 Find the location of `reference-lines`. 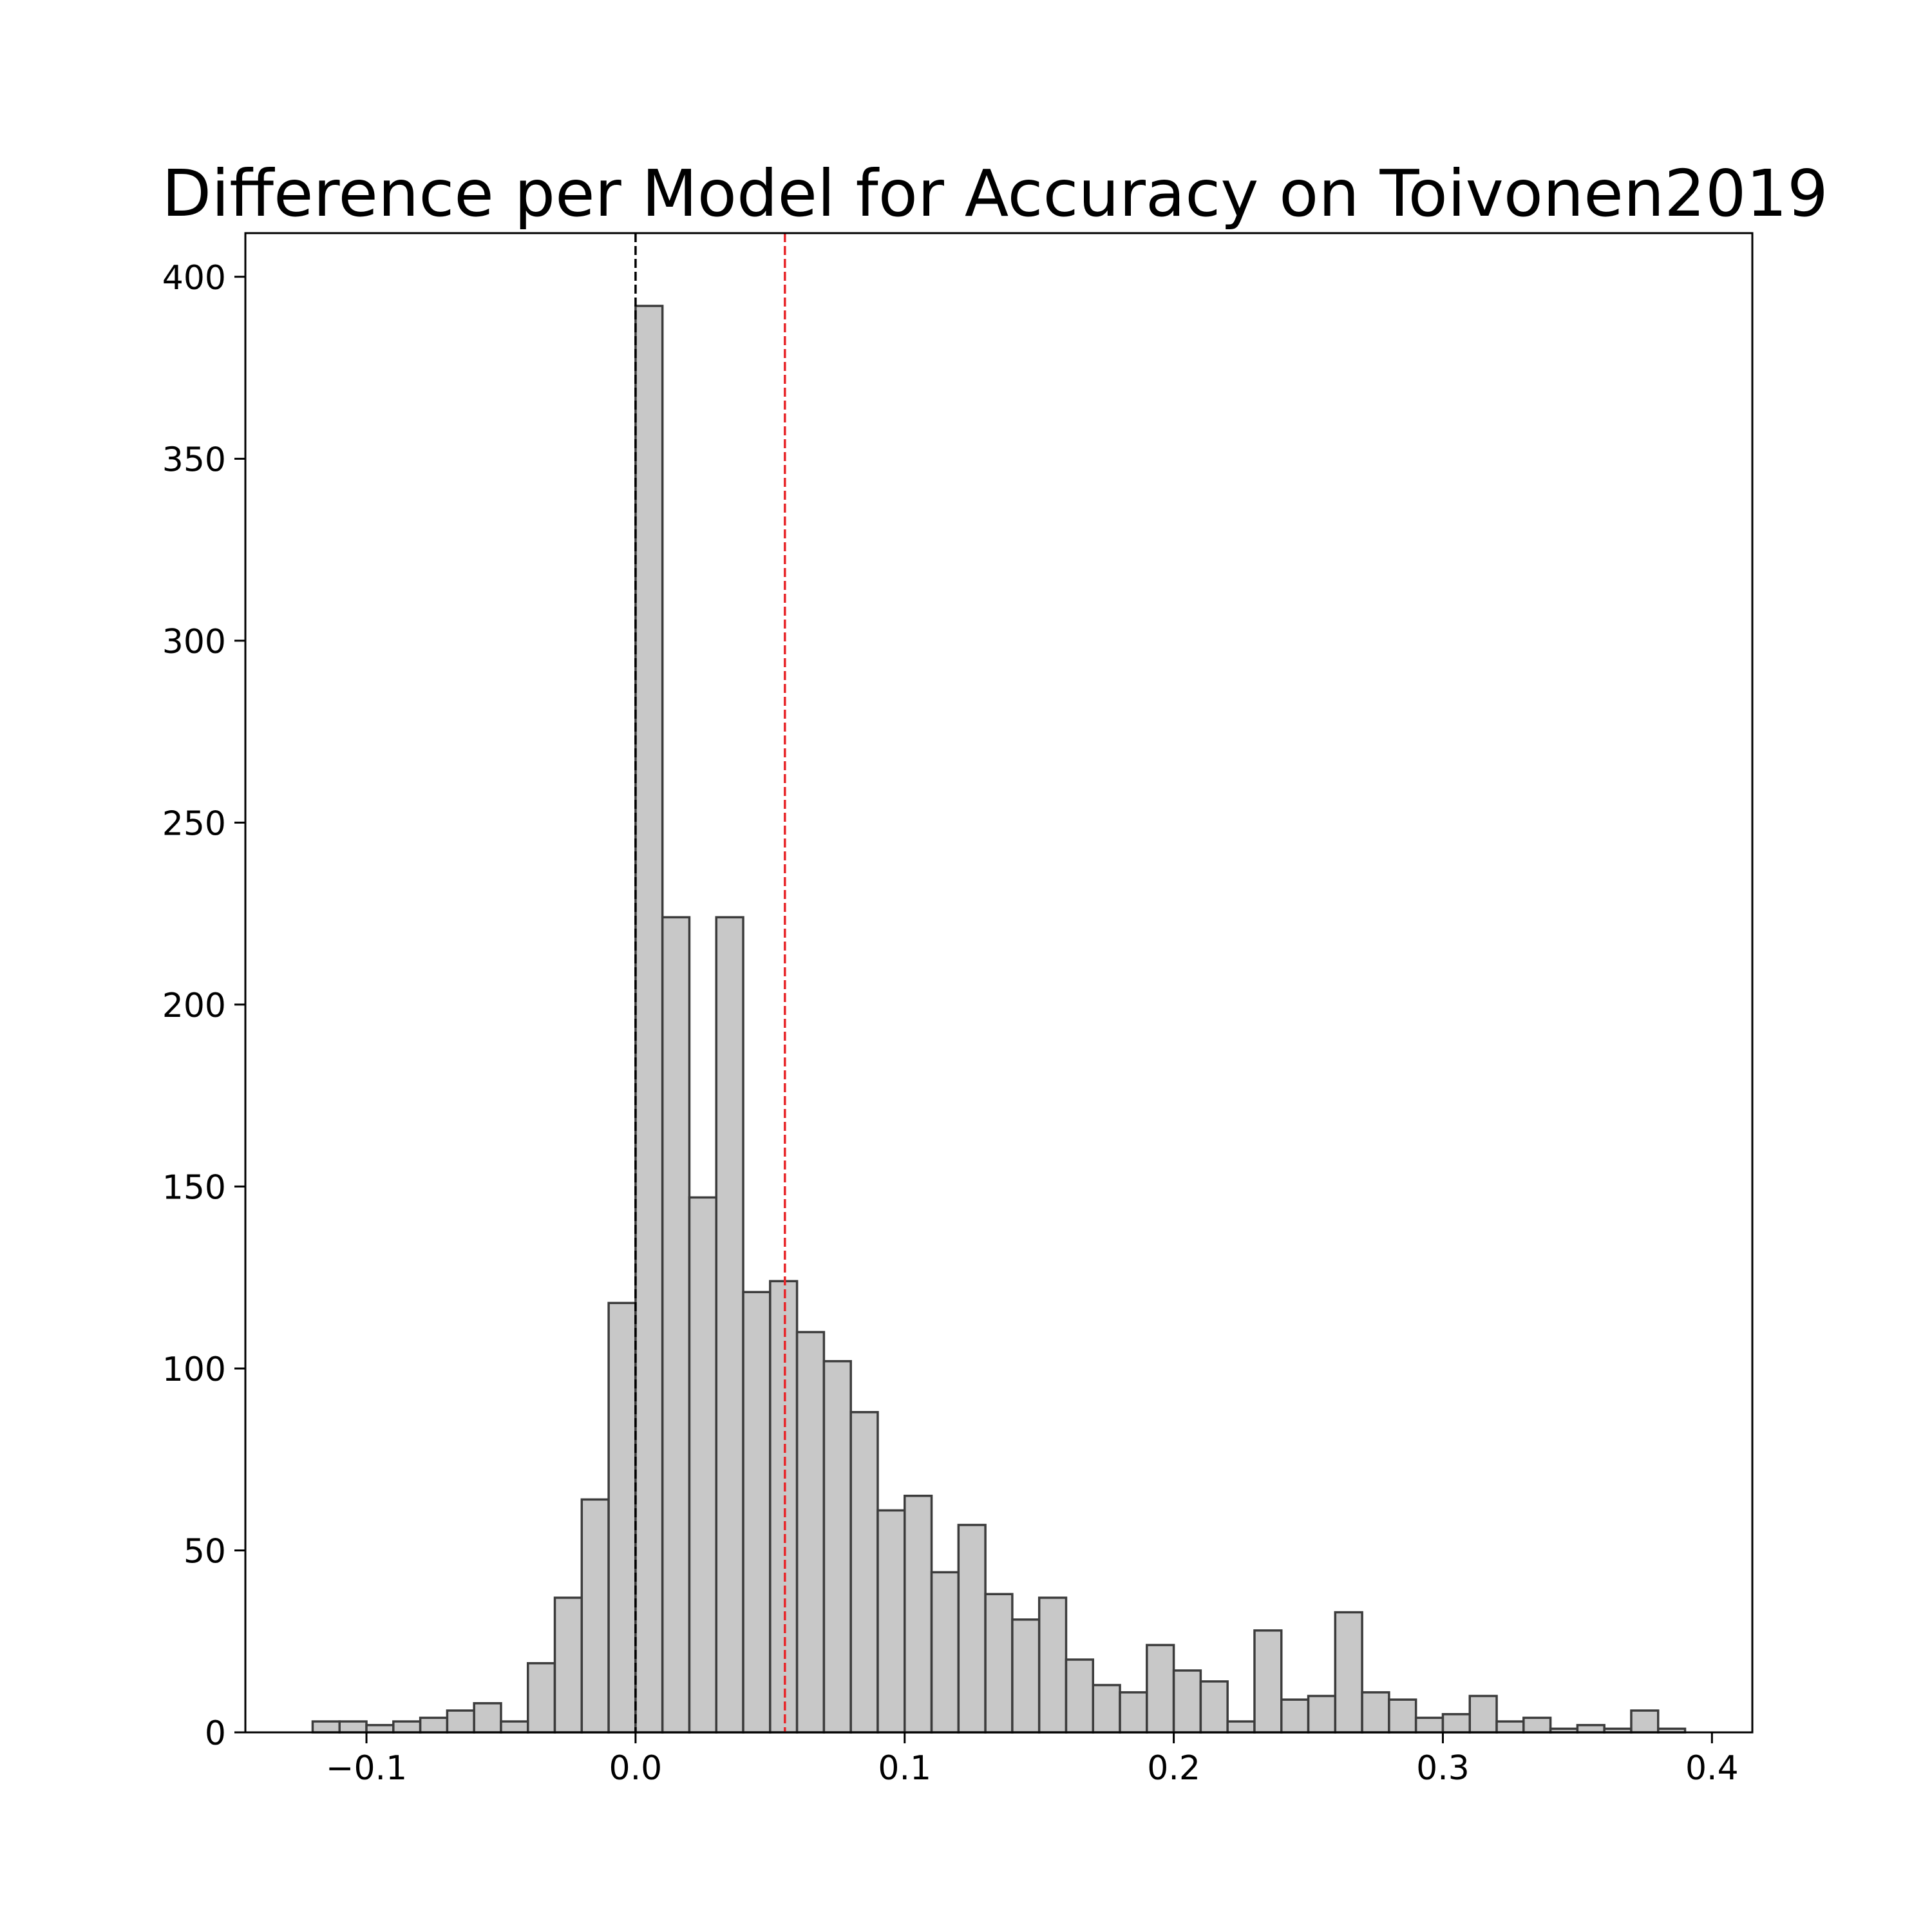

reference-lines is located at coordinates (710, 982).